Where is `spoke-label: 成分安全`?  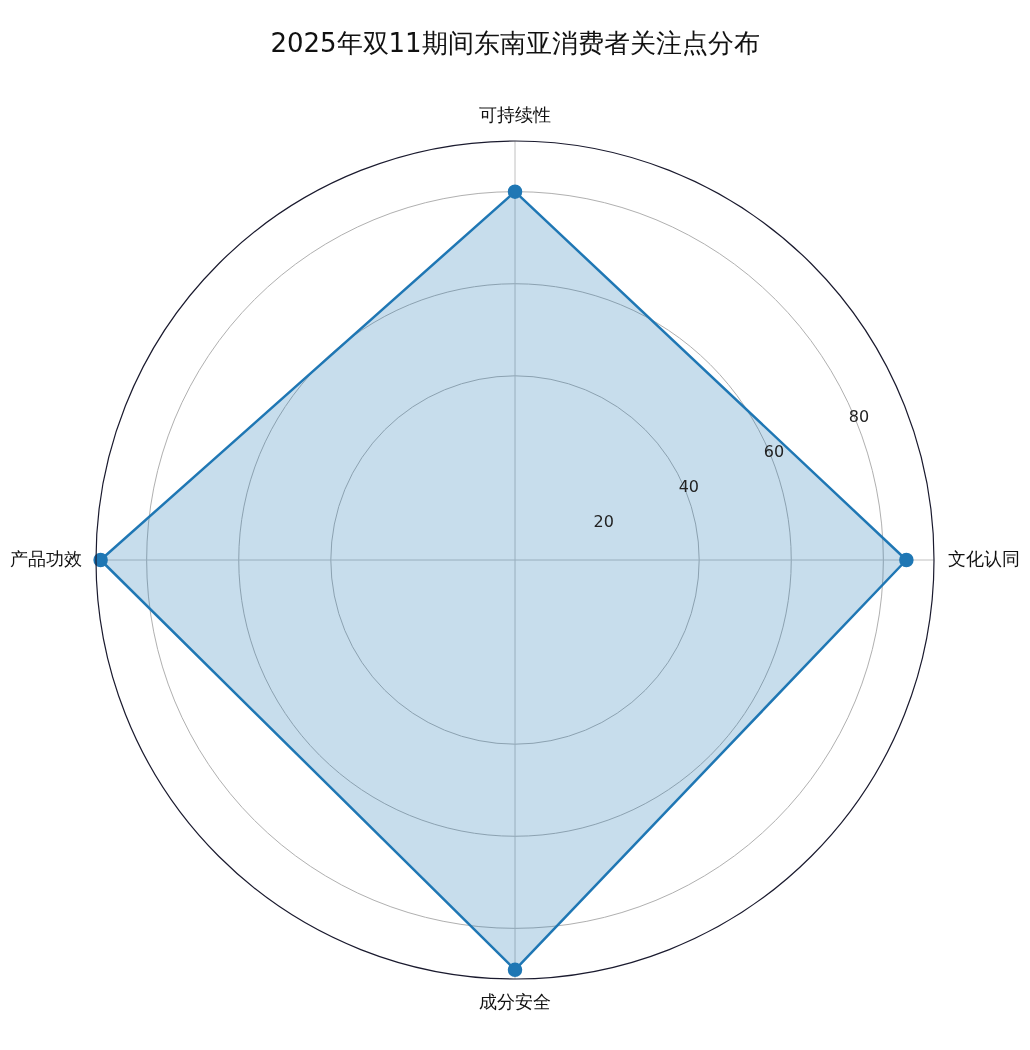 spoke-label: 成分安全 is located at coordinates (515, 1002).